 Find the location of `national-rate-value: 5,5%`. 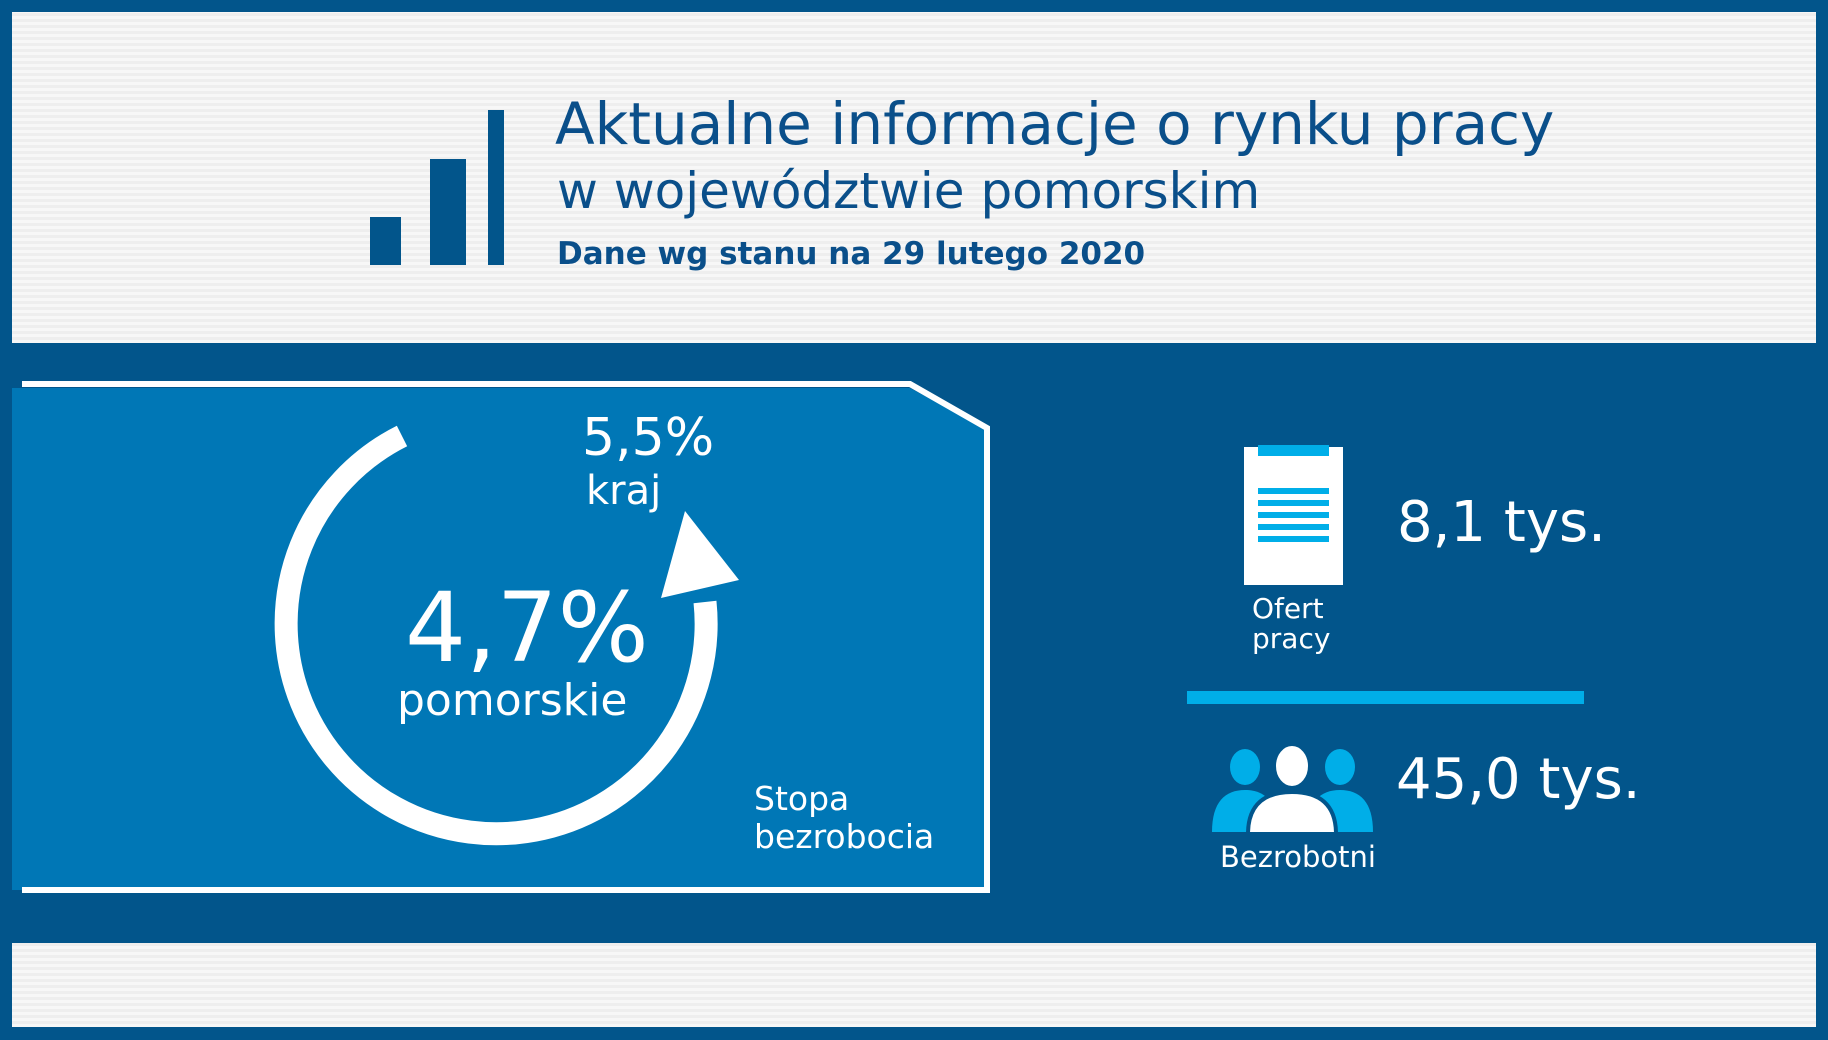

national-rate-value: 5,5% is located at coordinates (648, 438).